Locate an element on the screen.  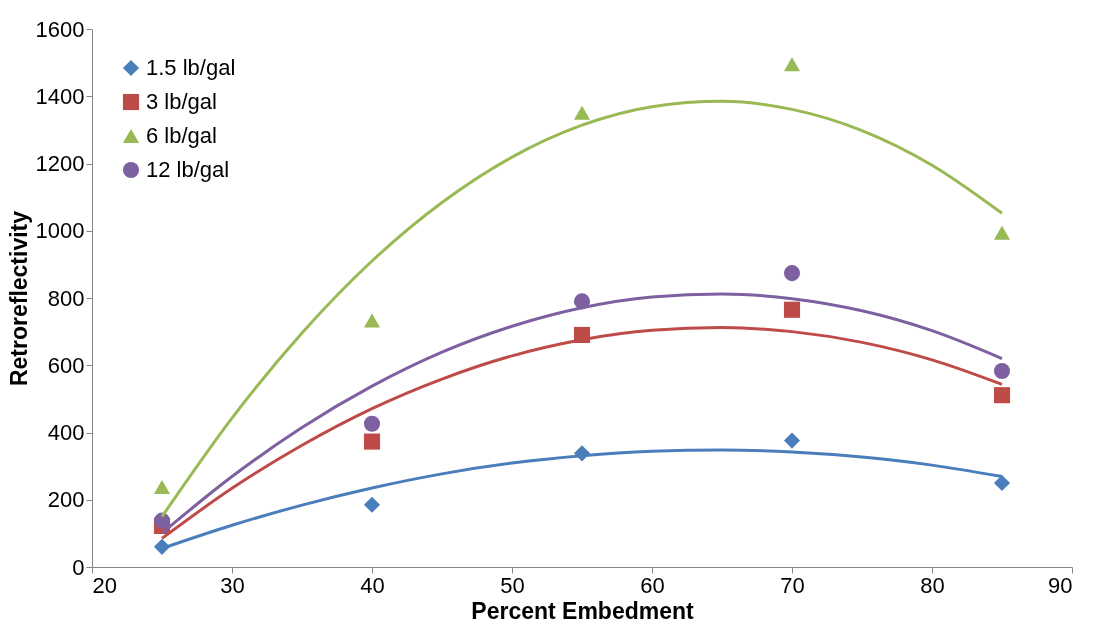
y-tick-label: 200 is located at coordinates (66, 500).